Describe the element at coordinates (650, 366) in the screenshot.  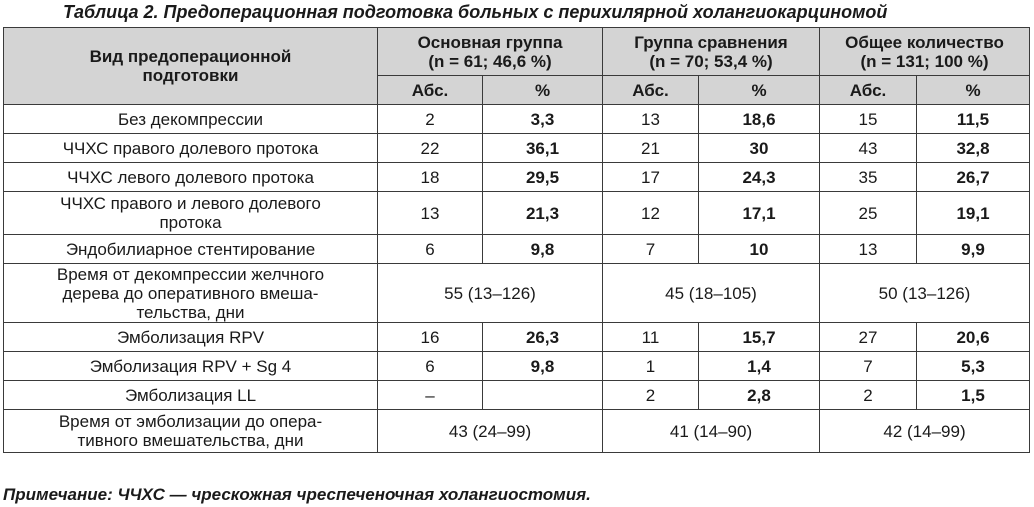
I see `abs-cell: 1` at that location.